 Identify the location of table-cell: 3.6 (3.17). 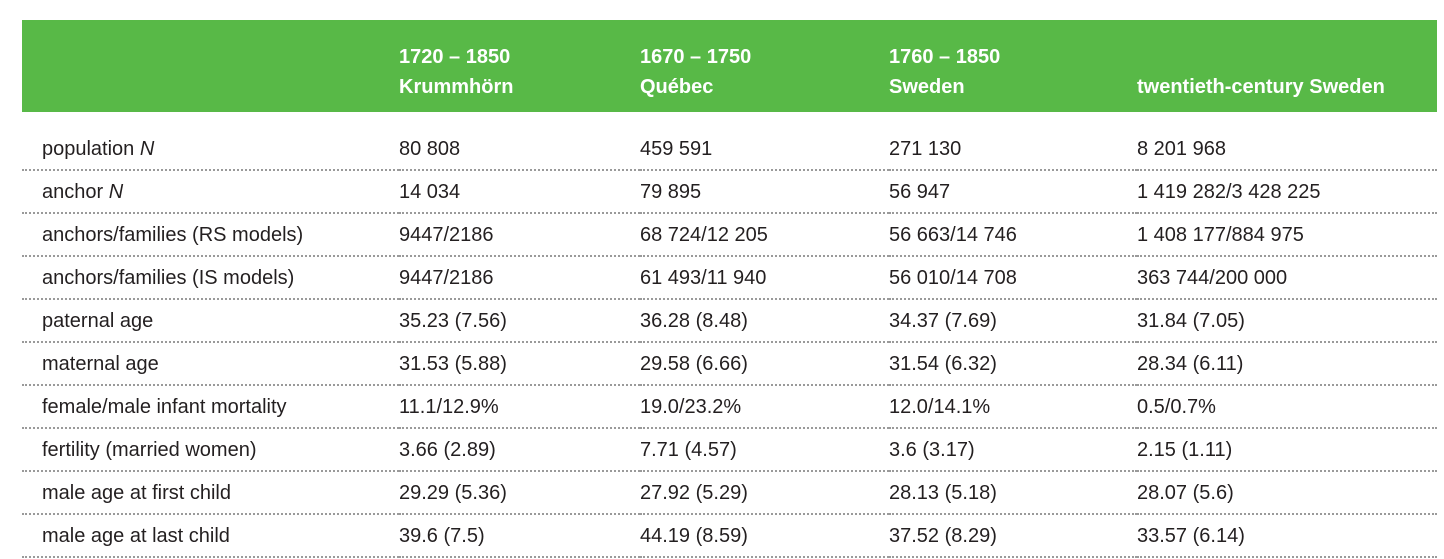
(1013, 450).